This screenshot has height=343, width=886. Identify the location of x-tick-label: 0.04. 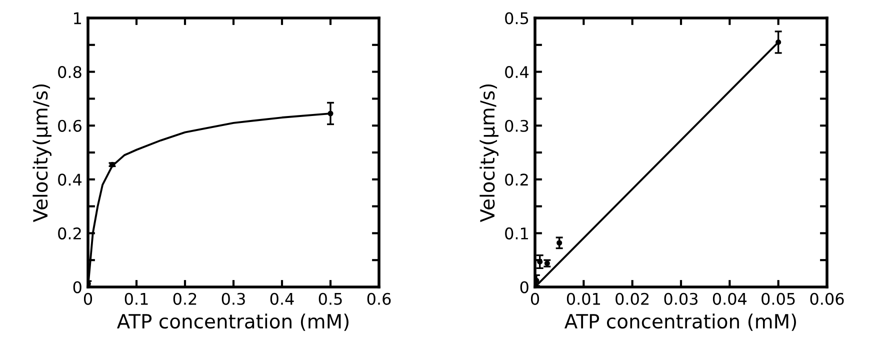
(729, 298).